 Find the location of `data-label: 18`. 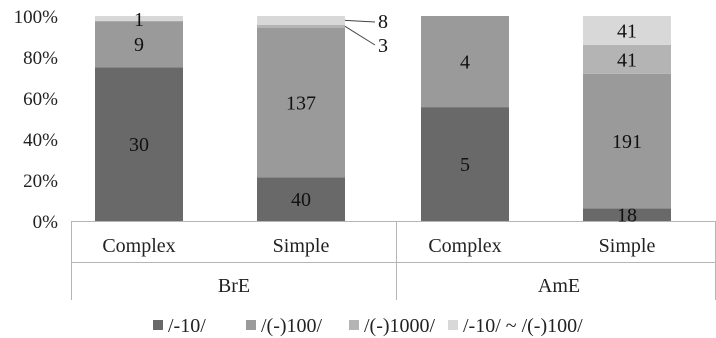

data-label: 18 is located at coordinates (627, 216).